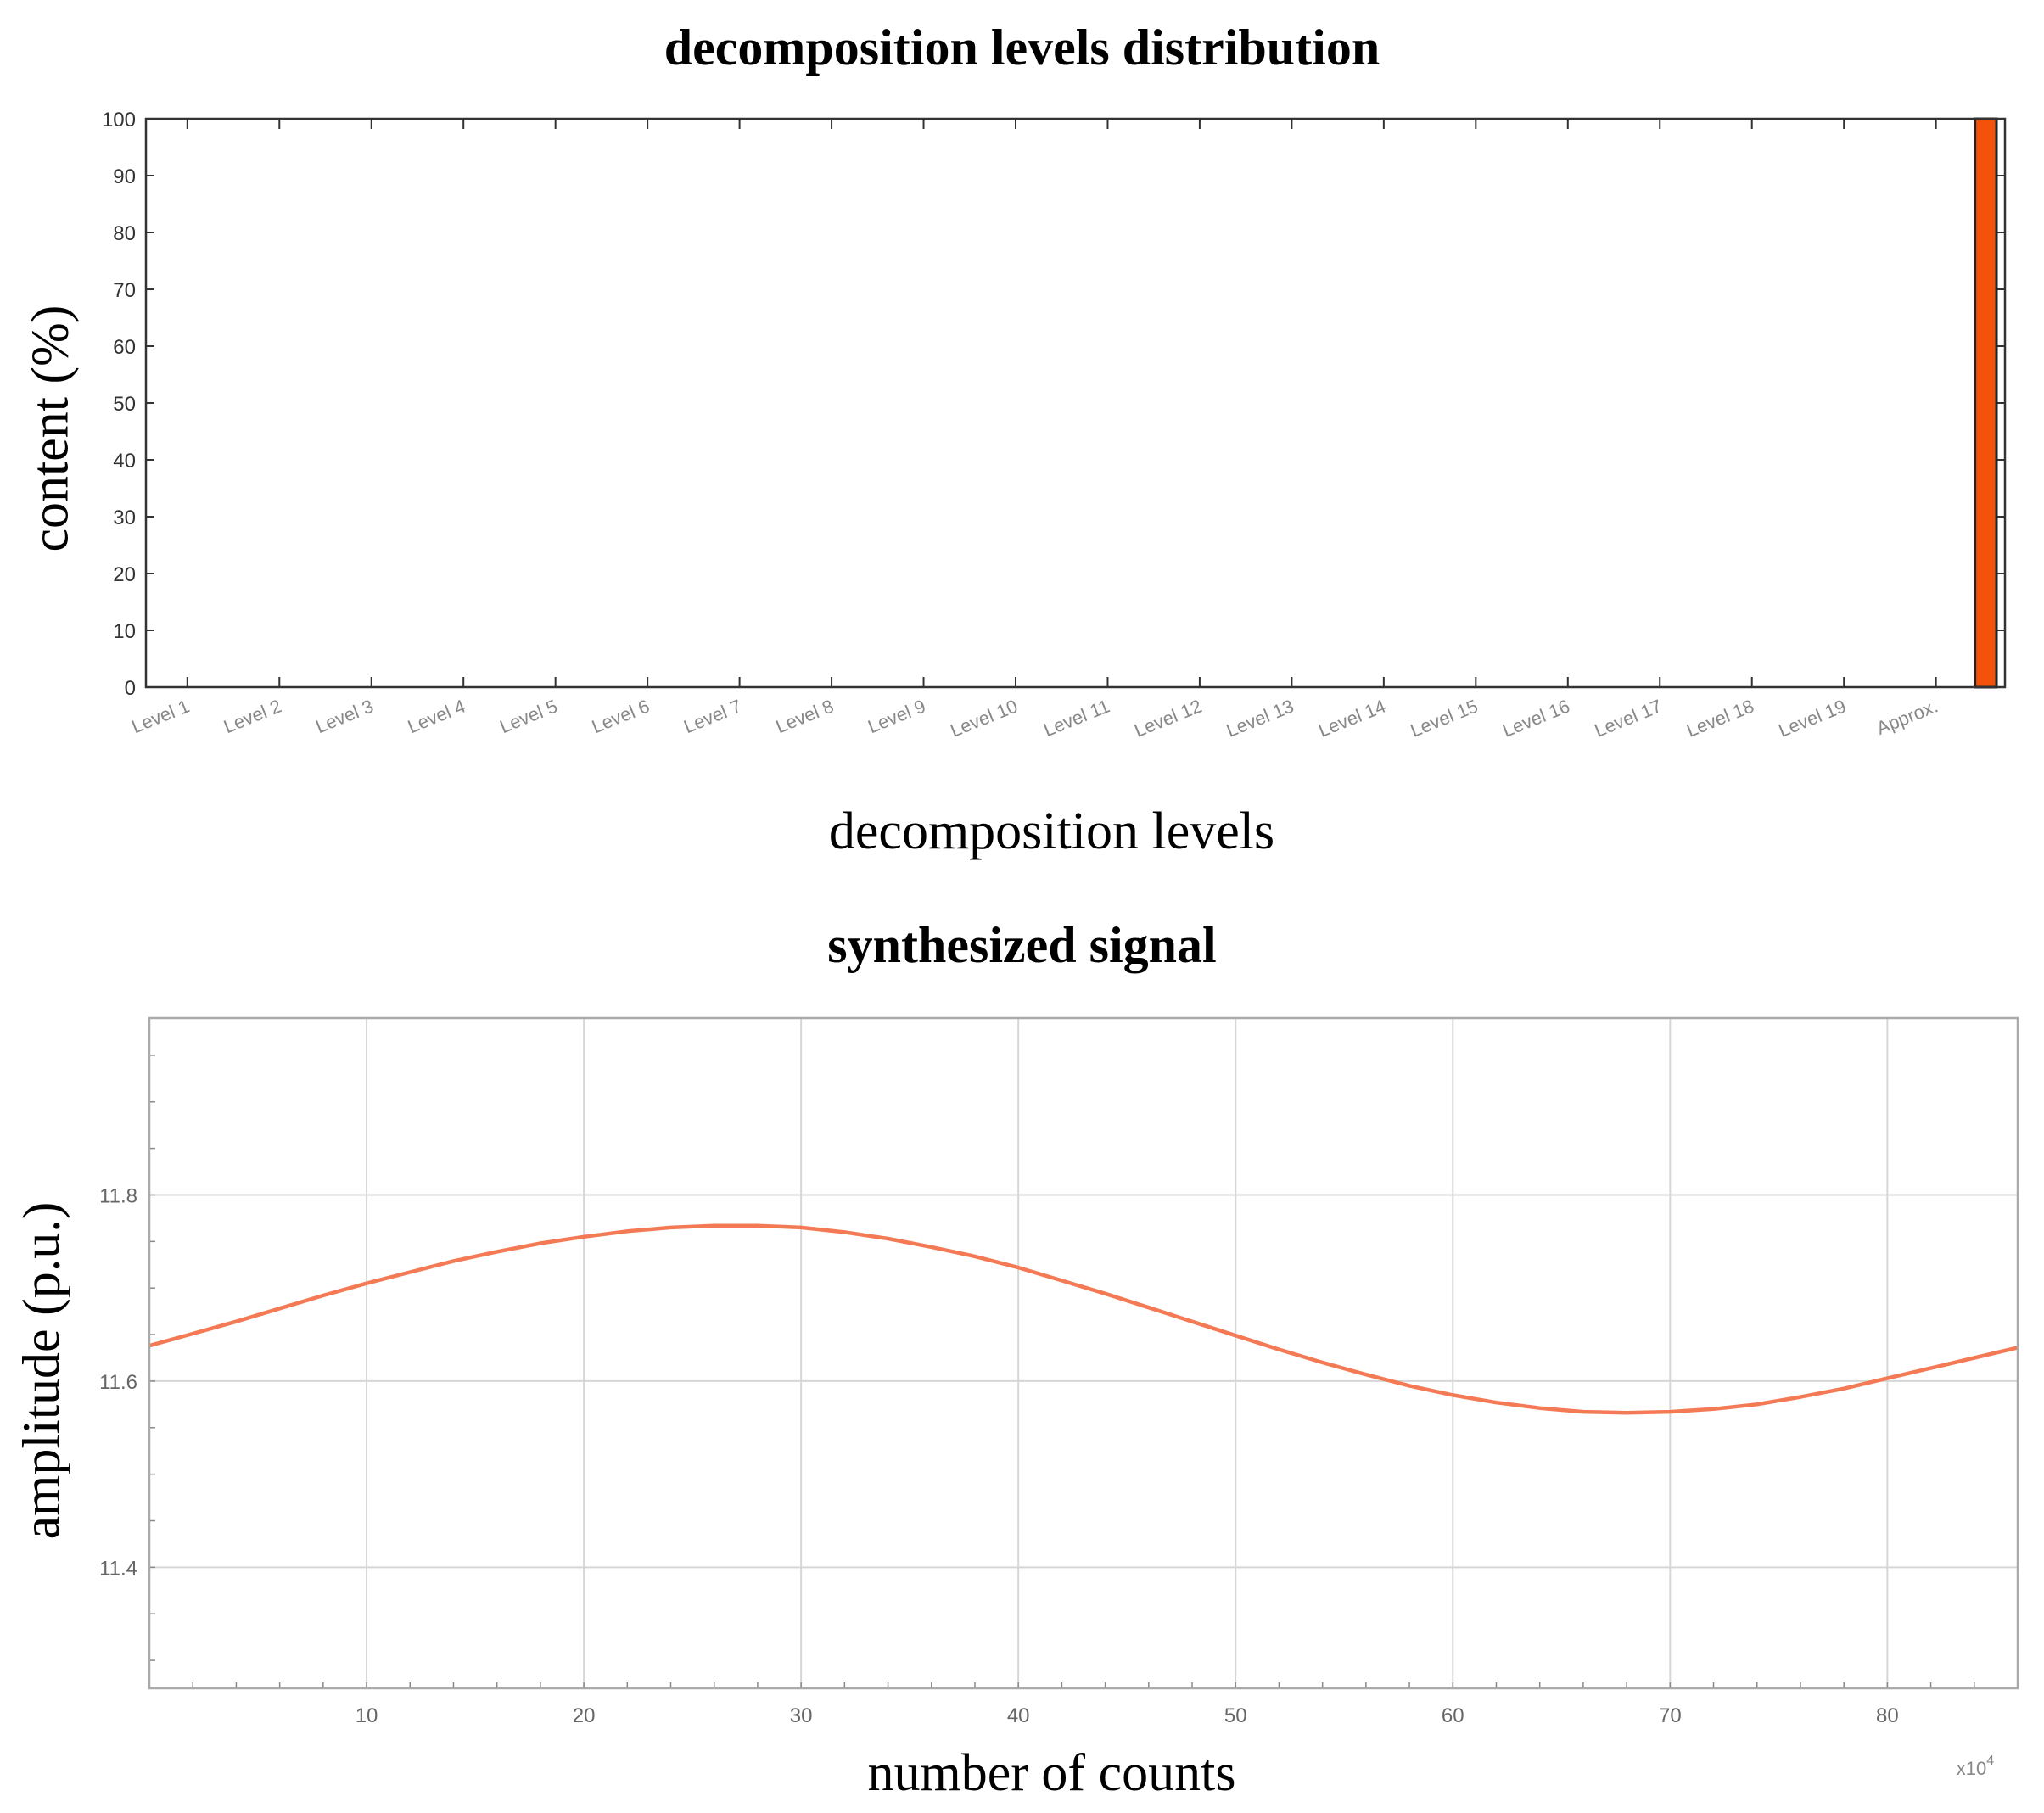 The width and height of the screenshot is (2044, 1813). I want to click on x-tick-label: 80, so click(1888, 1715).